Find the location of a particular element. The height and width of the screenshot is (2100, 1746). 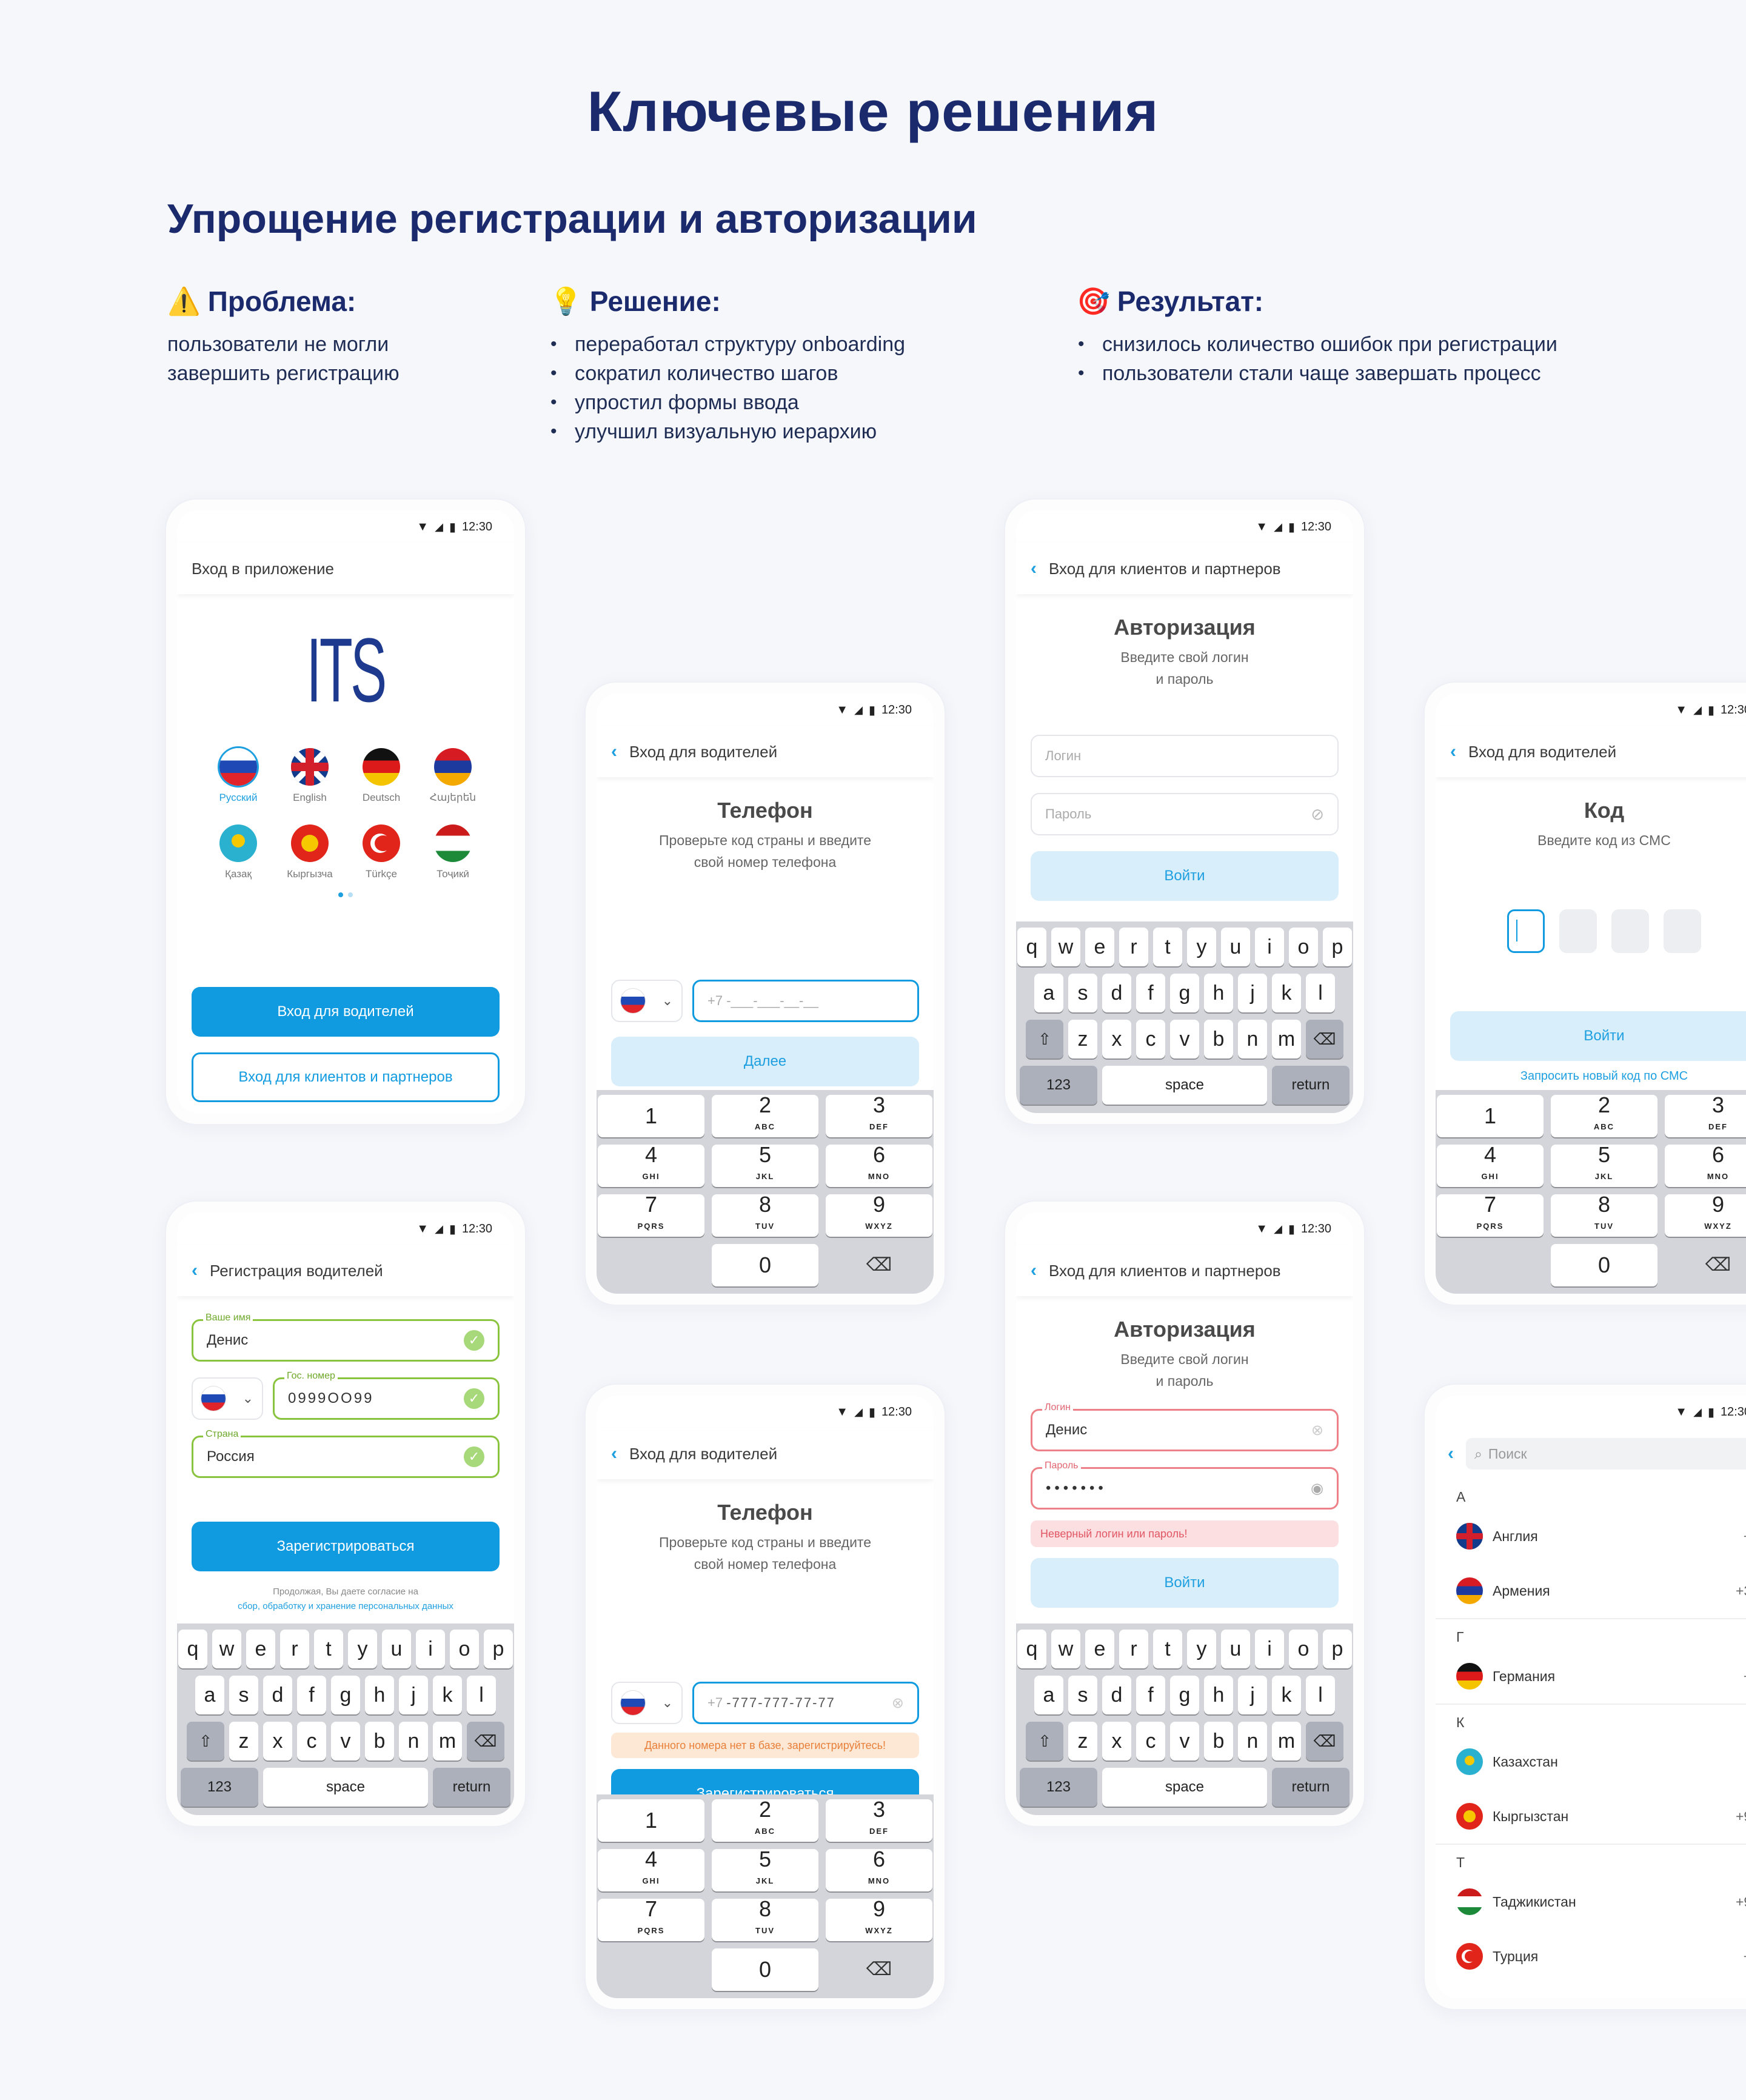

country-code-select: ⌄ is located at coordinates (227, 1398).